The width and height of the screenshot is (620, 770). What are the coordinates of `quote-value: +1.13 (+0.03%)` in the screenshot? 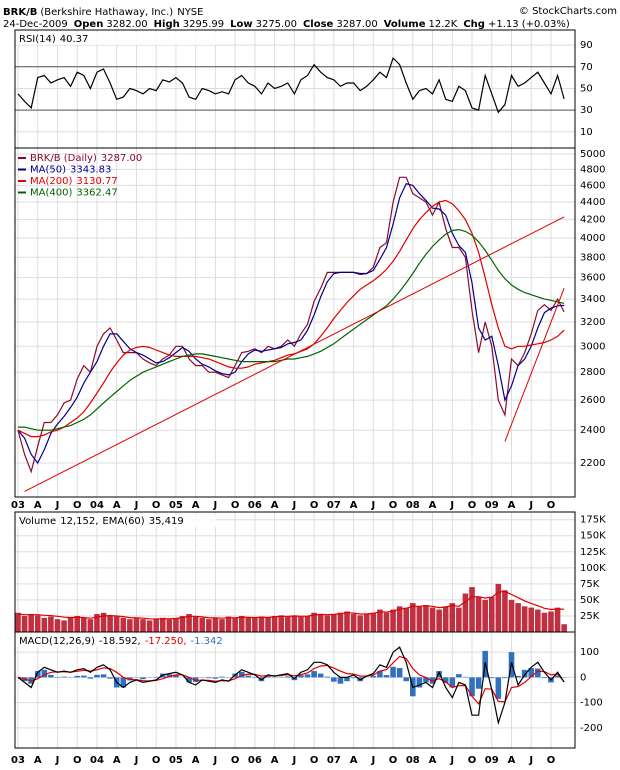 It's located at (529, 24).